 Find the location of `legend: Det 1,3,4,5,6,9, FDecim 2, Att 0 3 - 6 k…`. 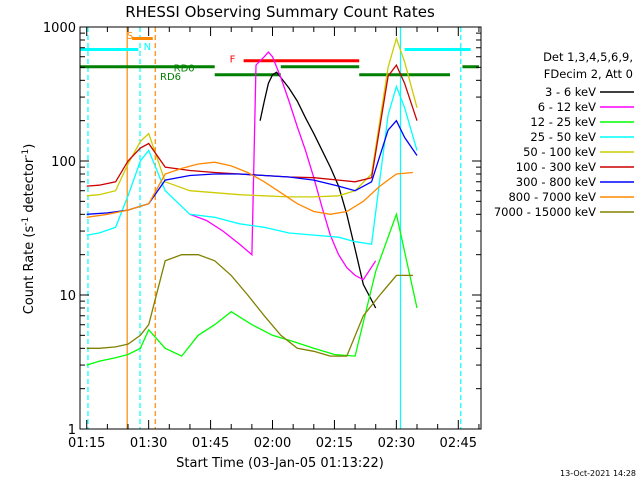

legend: Det 1,3,4,5,6,9, FDecim 2, Att 0 3 - 6 k… is located at coordinates (564, 134).